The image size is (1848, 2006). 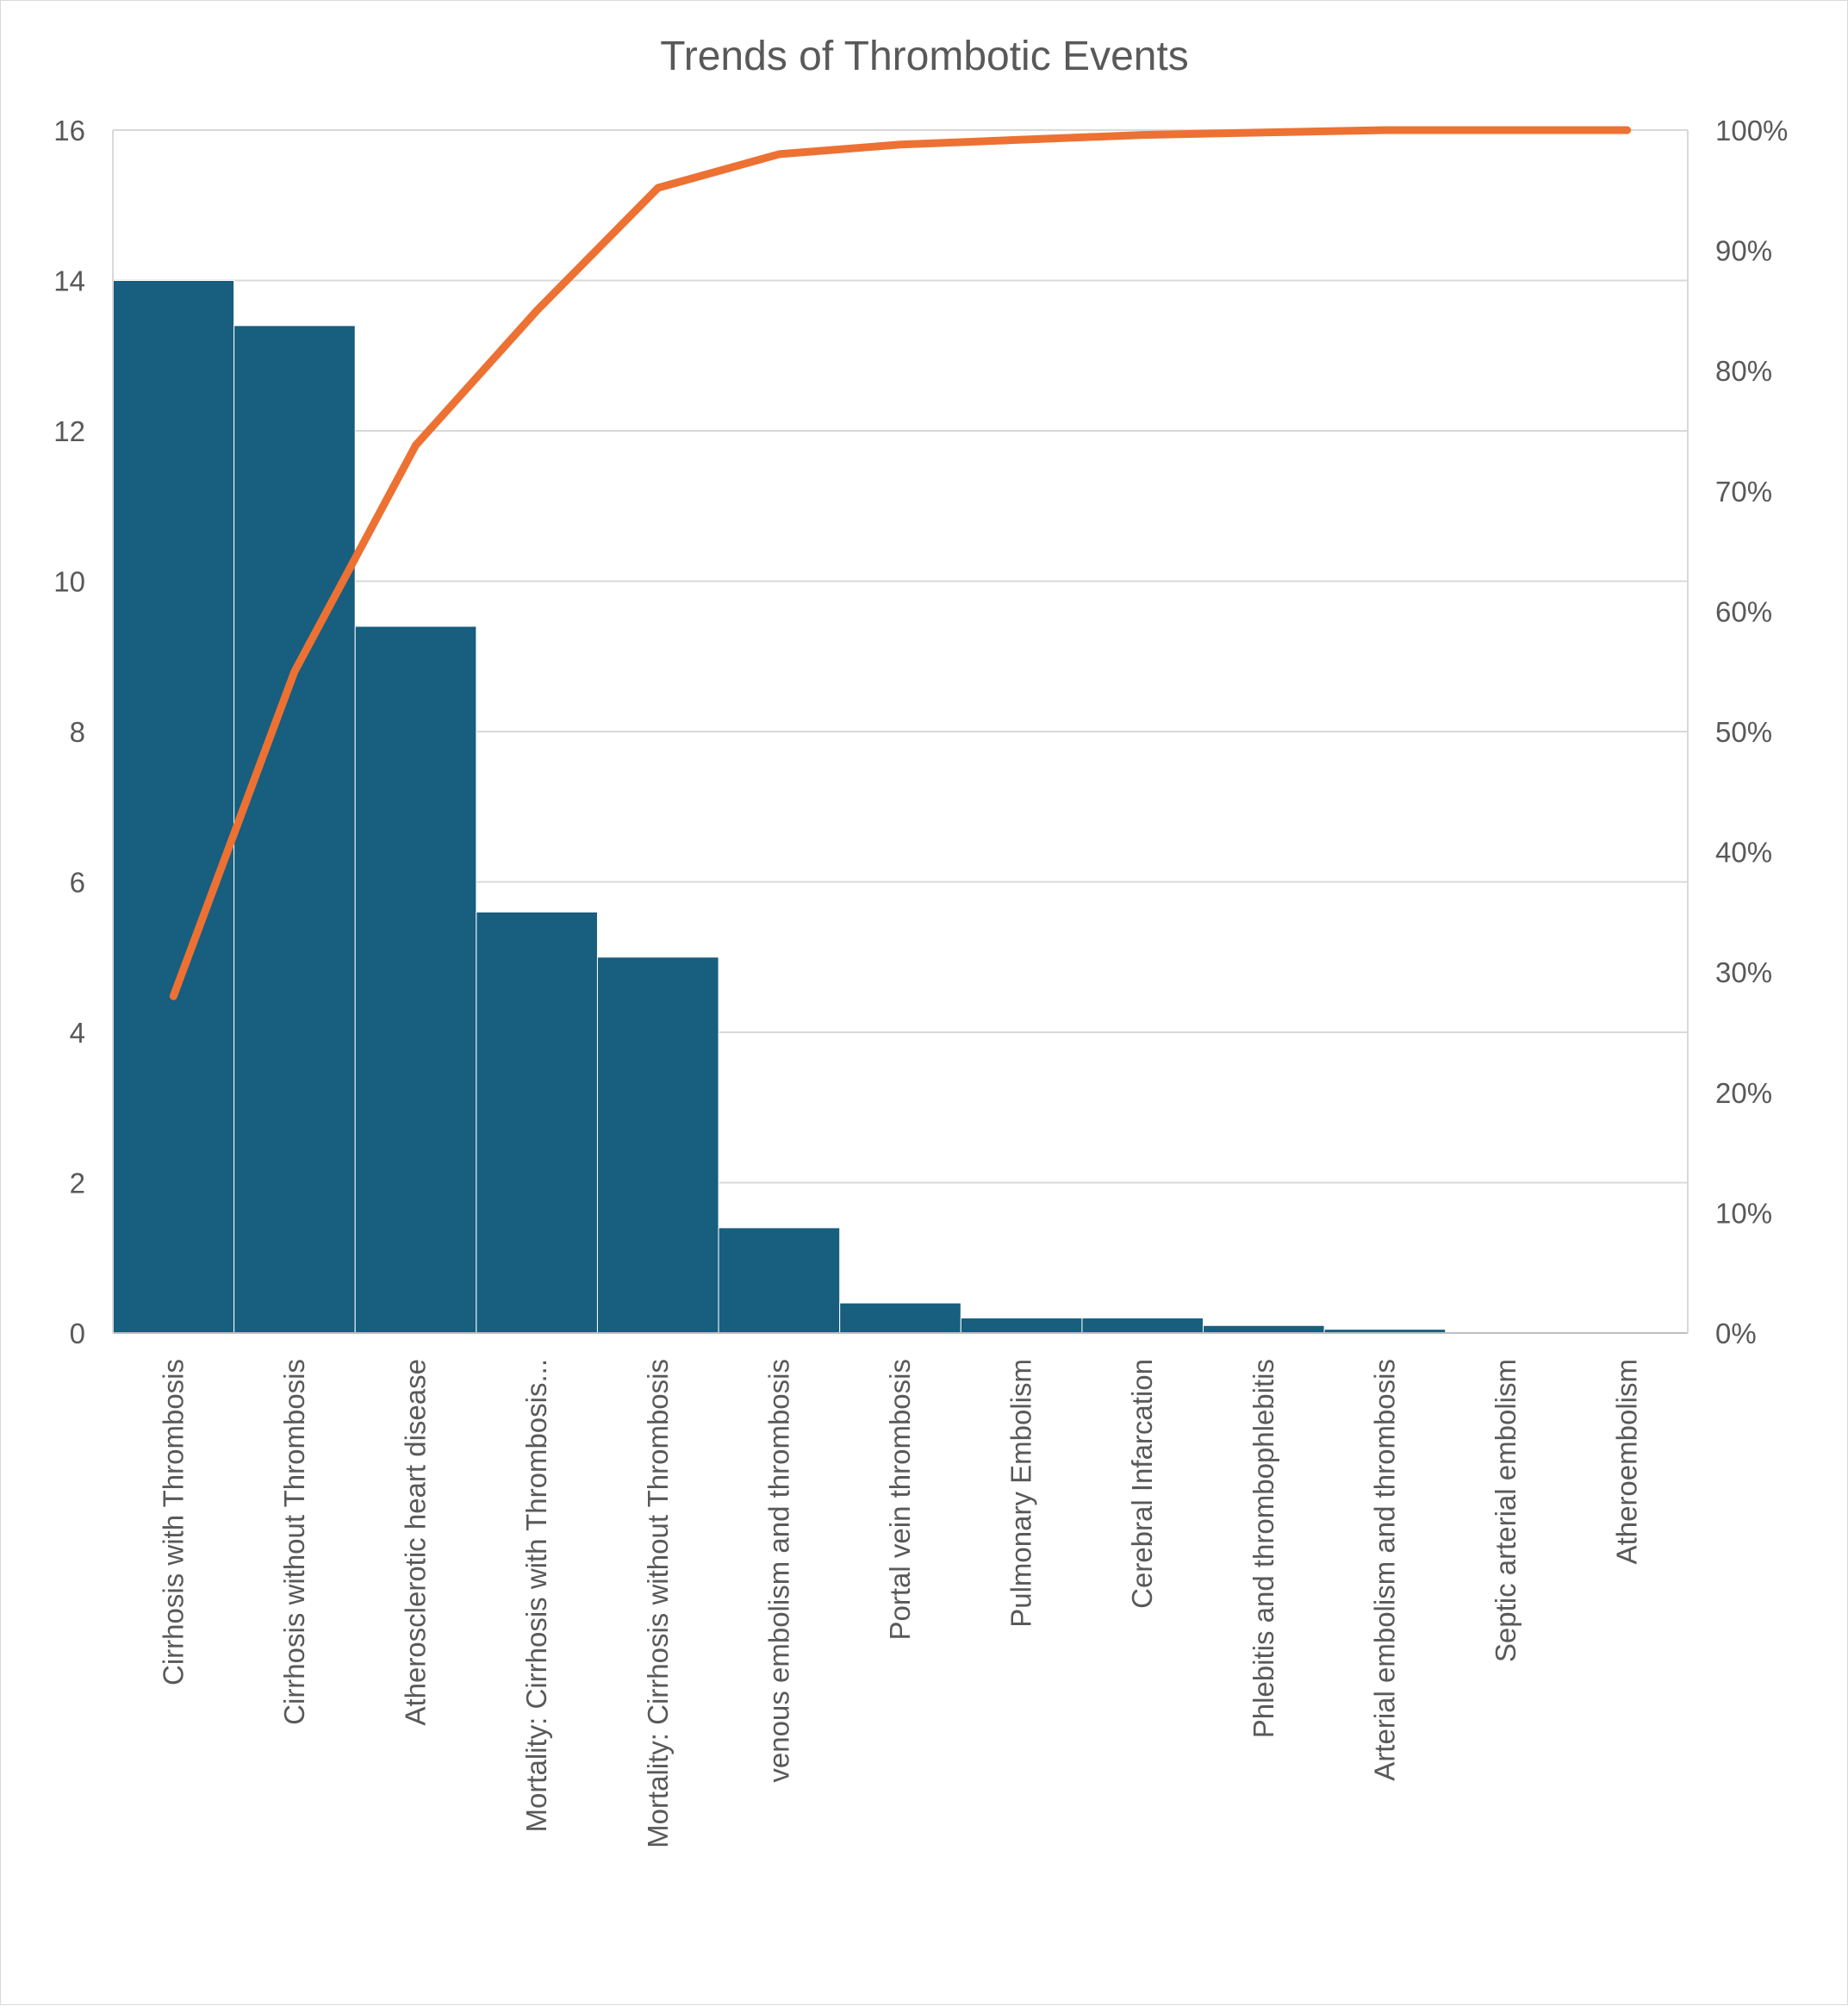 What do you see at coordinates (1506, 1510) in the screenshot?
I see `category-label: Septic arterial embolism` at bounding box center [1506, 1510].